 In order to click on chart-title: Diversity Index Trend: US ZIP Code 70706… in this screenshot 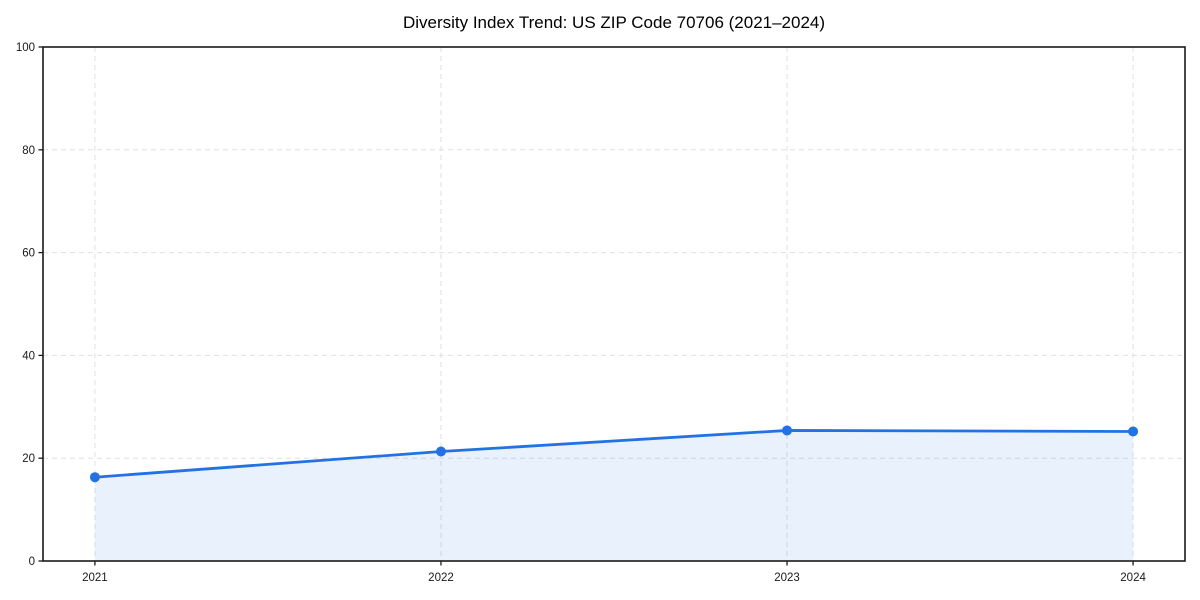, I will do `click(614, 22)`.